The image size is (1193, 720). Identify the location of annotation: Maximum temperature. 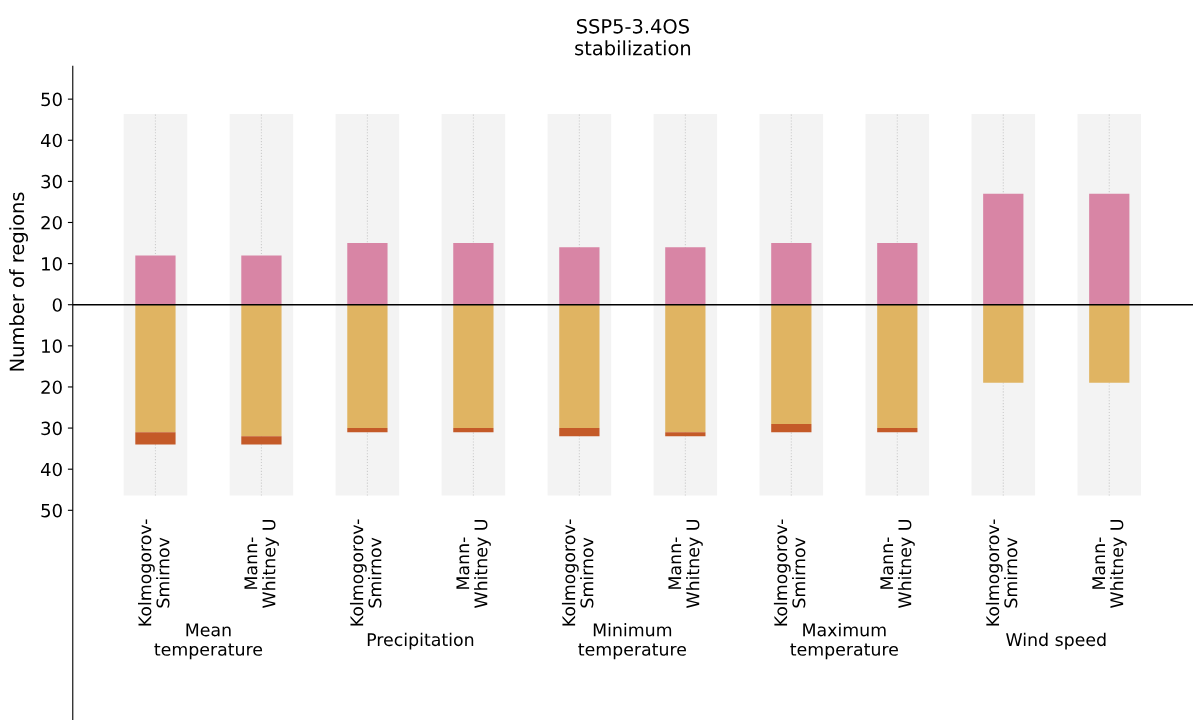
(844, 641).